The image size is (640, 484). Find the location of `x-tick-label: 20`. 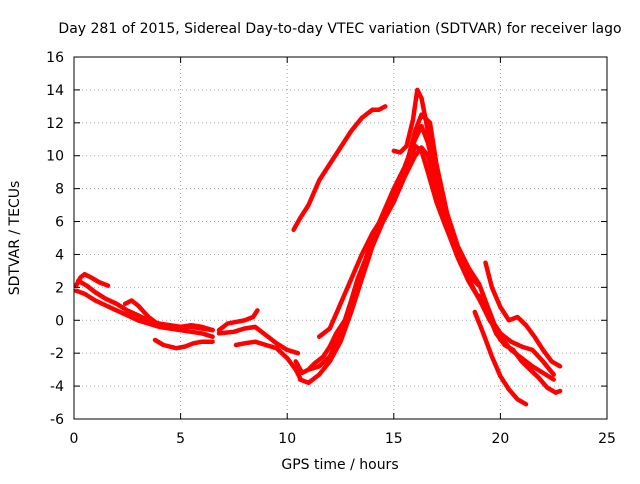

x-tick-label: 20 is located at coordinates (500, 439).